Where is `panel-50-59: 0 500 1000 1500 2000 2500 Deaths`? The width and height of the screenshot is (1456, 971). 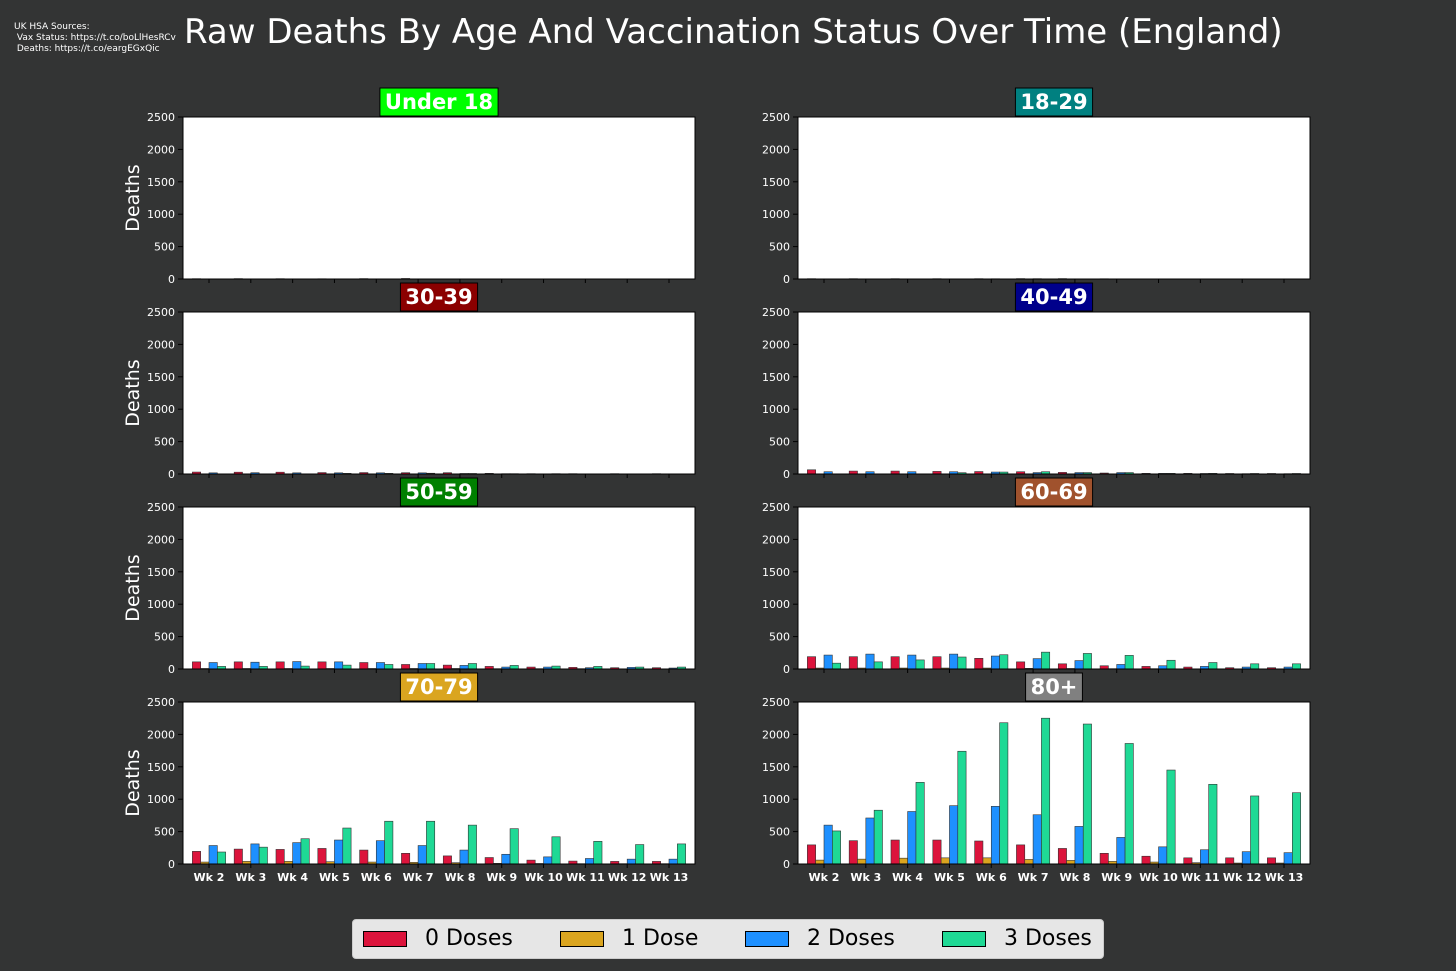 panel-50-59: 0 500 1000 1500 2000 2500 Deaths is located at coordinates (409, 576).